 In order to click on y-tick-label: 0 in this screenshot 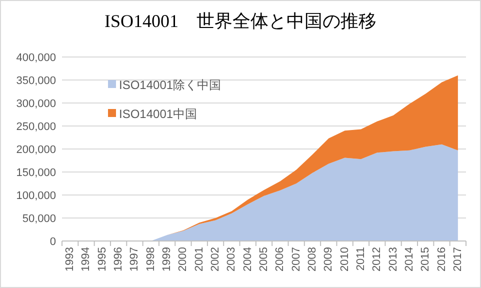, I will do `click(53, 242)`.